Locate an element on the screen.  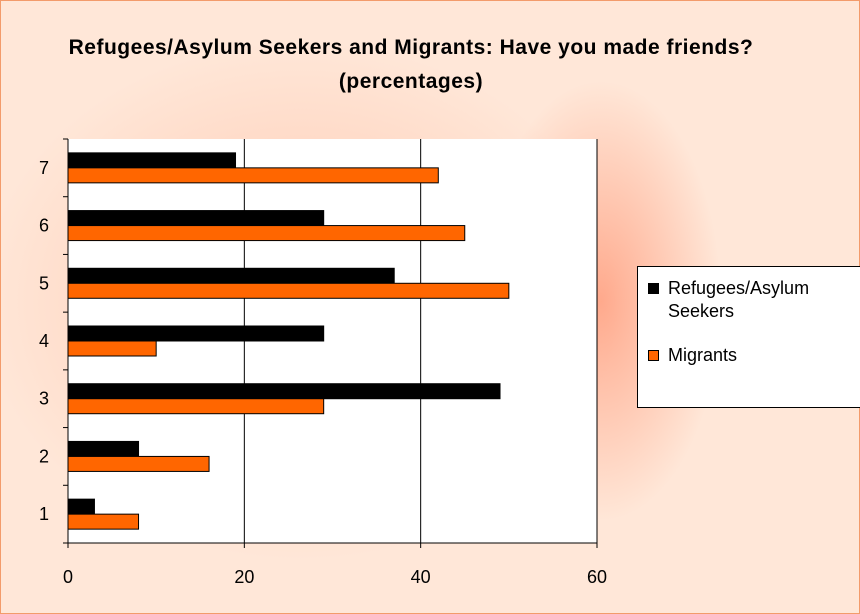
x-tick-label: 60 is located at coordinates (597, 577).